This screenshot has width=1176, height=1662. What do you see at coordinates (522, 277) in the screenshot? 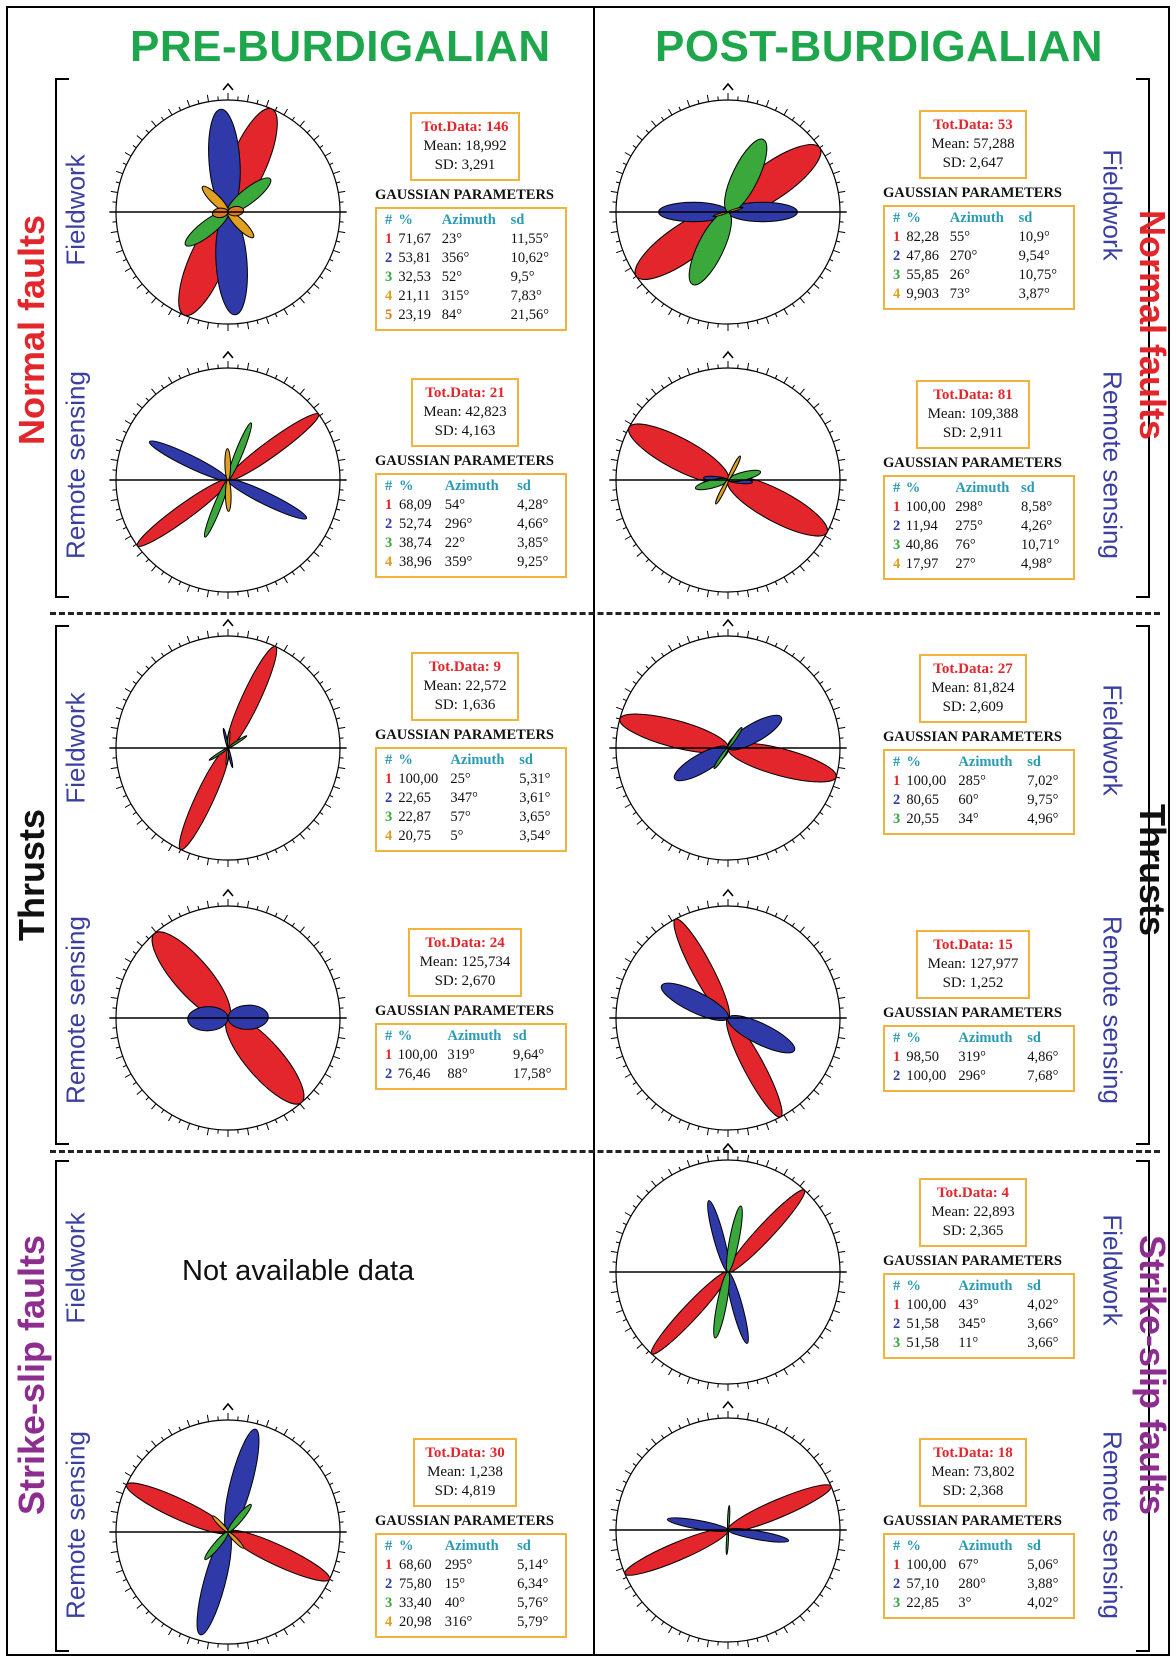
I see `table-cell: 9,5°` at bounding box center [522, 277].